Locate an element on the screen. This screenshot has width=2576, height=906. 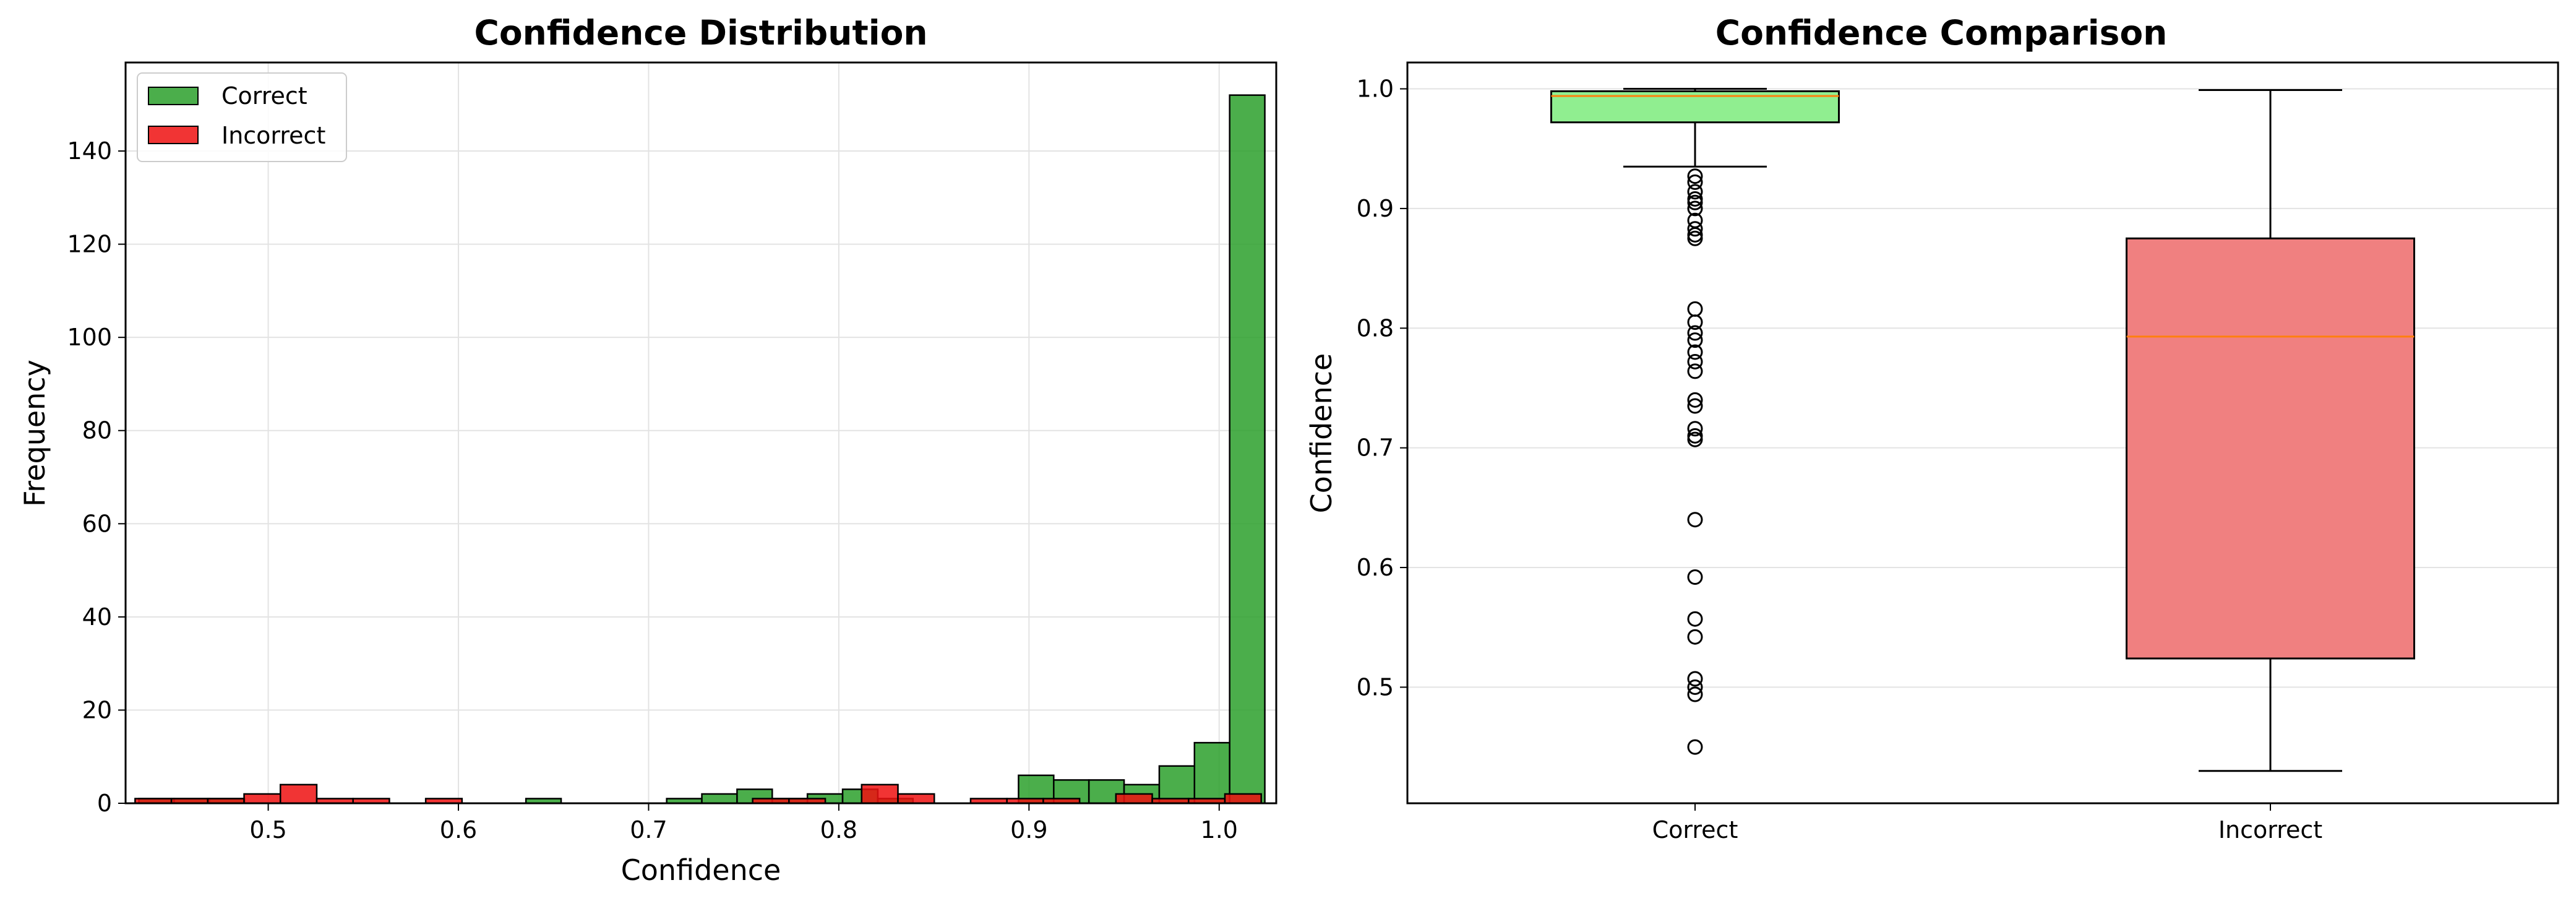
histogram-x-ticks: 0.5 0.6 0.7 0.8 0.9 1.0 is located at coordinates (744, 823).